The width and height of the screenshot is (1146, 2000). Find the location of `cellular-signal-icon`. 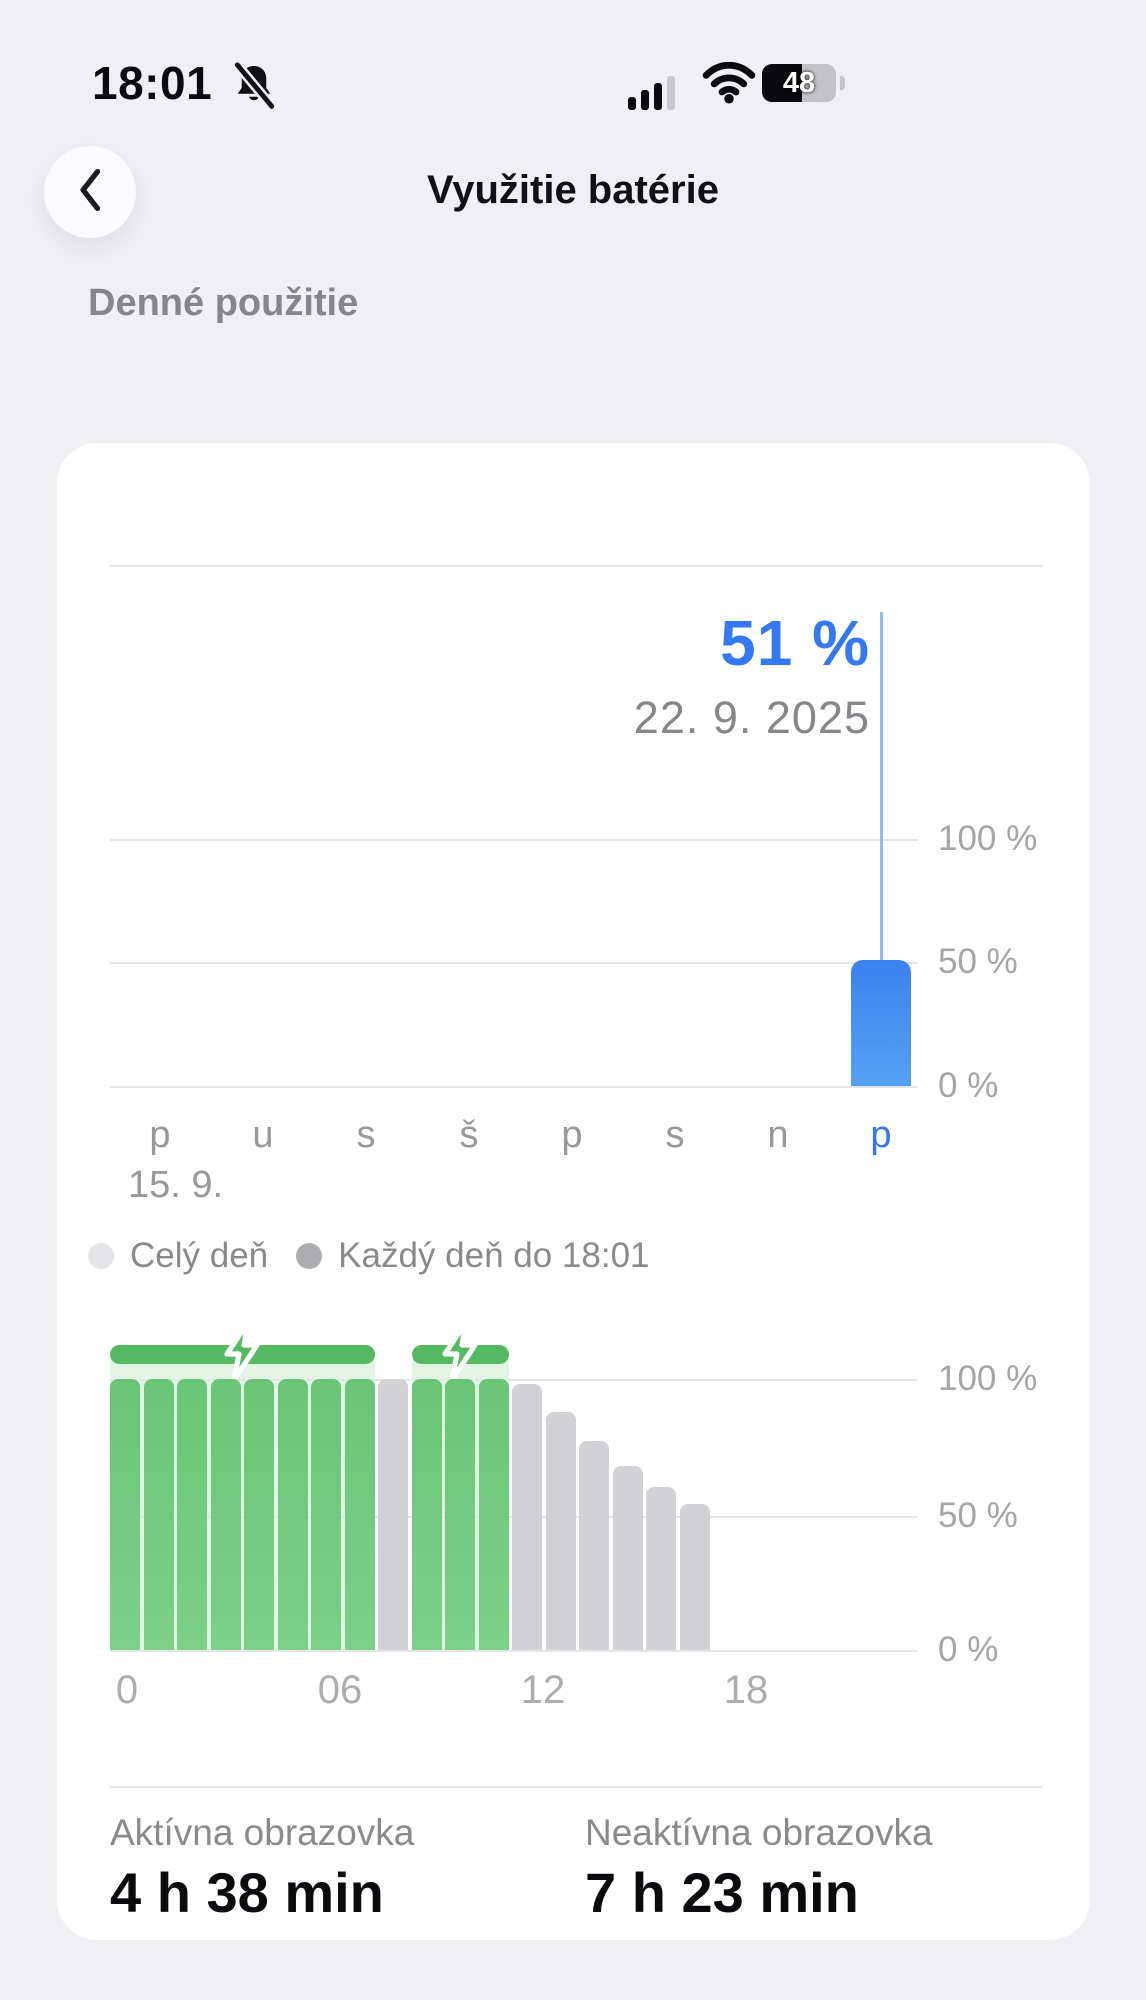

cellular-signal-icon is located at coordinates (651, 90).